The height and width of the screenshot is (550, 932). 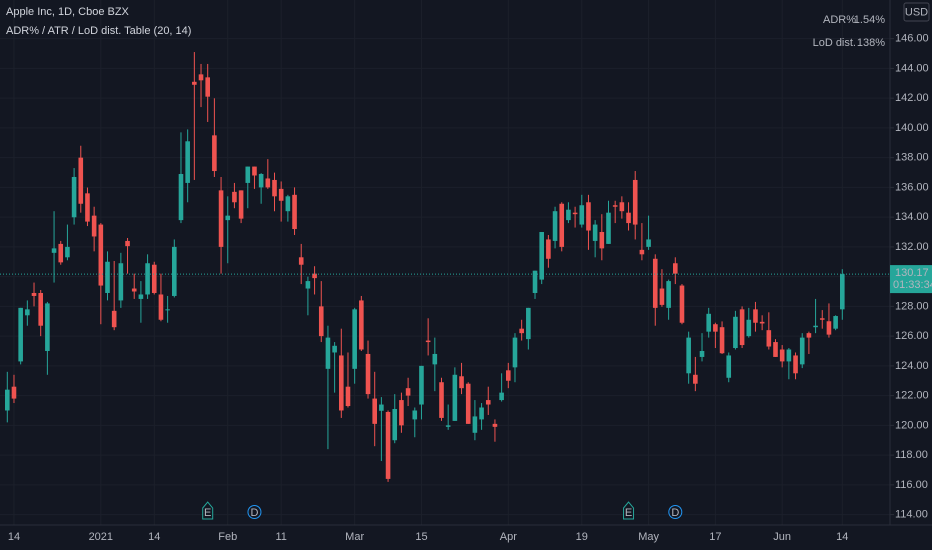 What do you see at coordinates (911, 514) in the screenshot?
I see `y-tick-label: 114.00` at bounding box center [911, 514].